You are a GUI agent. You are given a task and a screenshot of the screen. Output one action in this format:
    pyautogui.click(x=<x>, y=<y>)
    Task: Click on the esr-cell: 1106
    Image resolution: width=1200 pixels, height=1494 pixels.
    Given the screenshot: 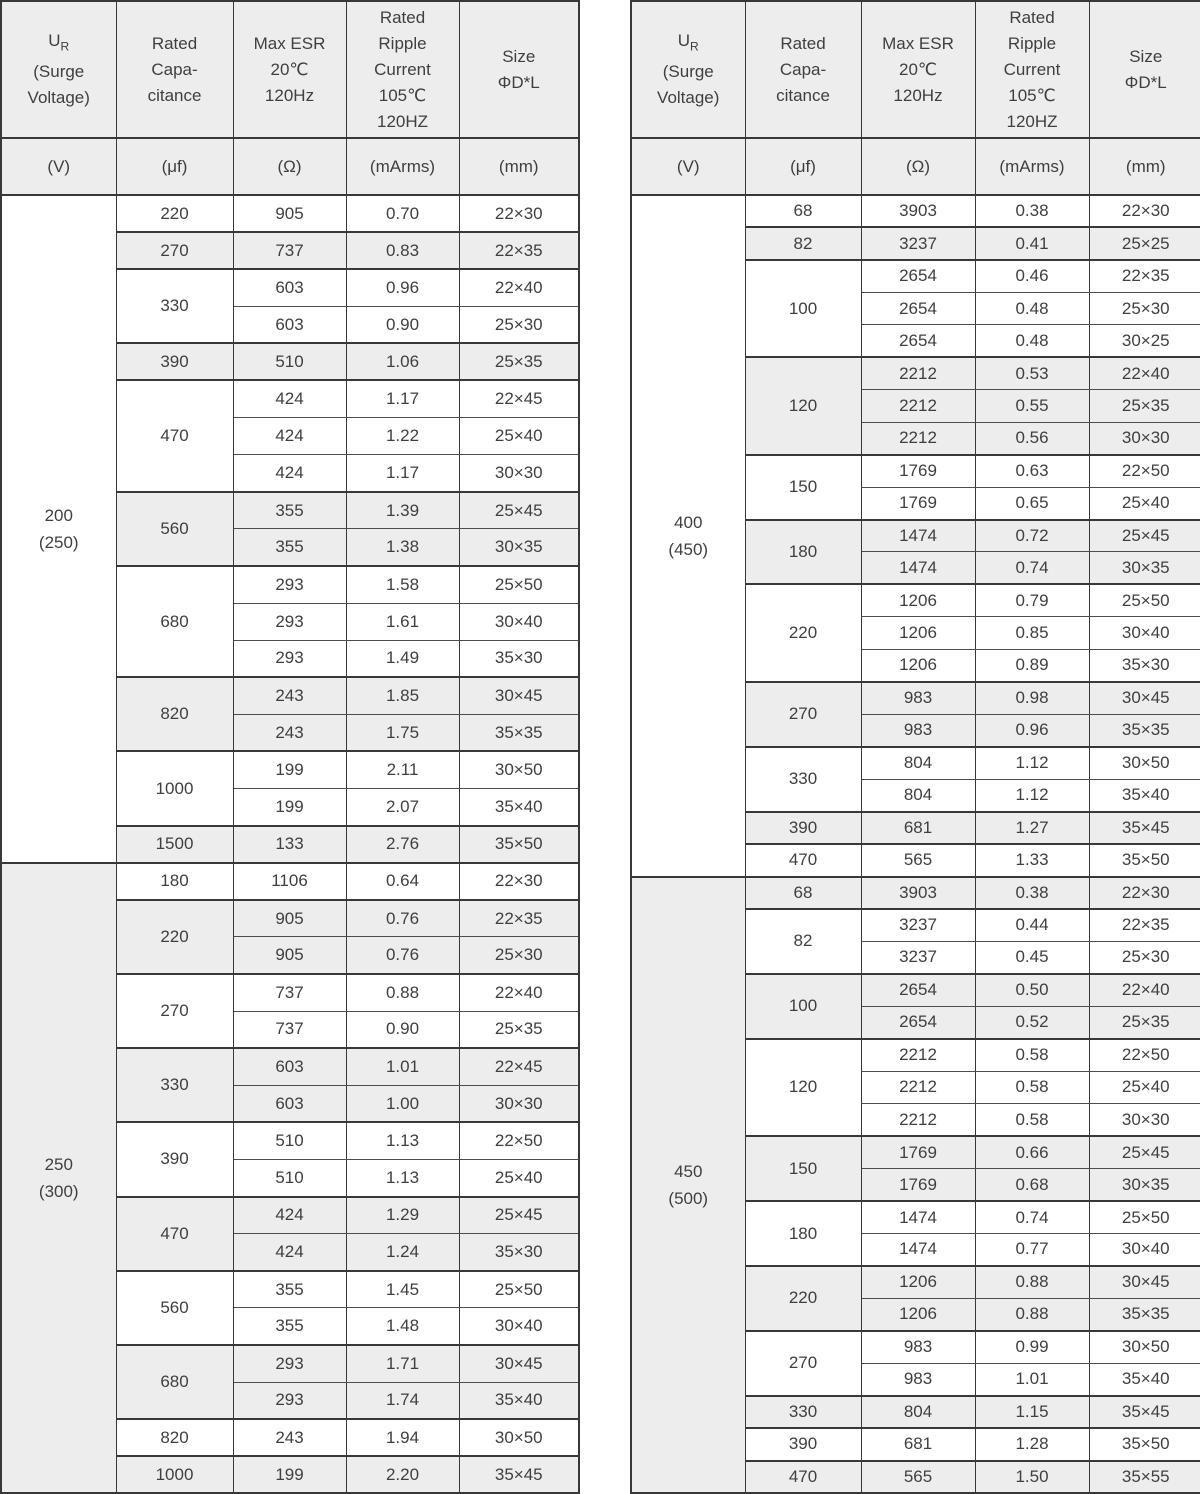 What is the action you would take?
    pyautogui.click(x=289, y=881)
    